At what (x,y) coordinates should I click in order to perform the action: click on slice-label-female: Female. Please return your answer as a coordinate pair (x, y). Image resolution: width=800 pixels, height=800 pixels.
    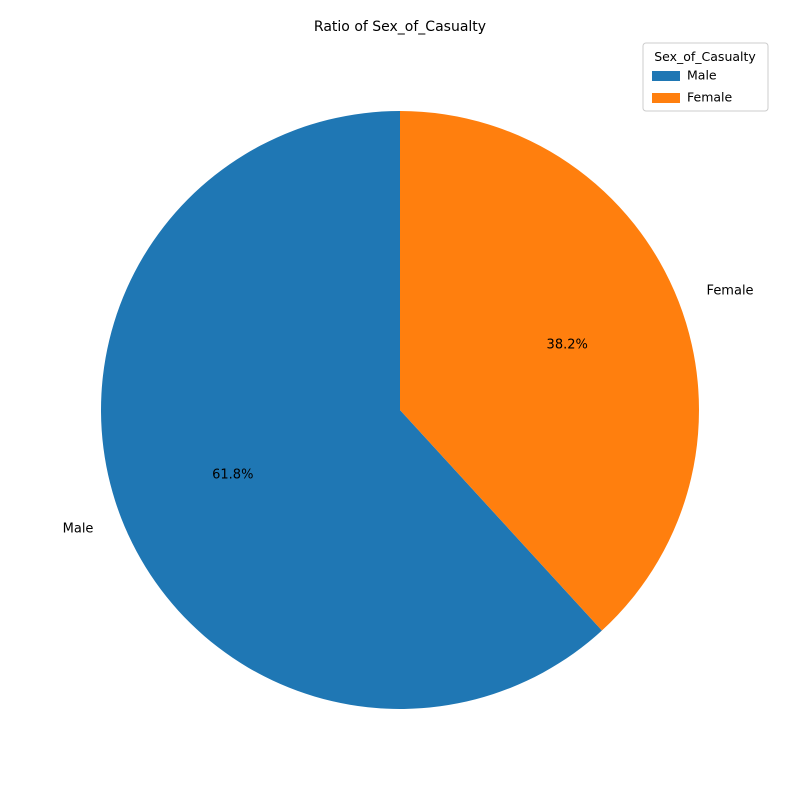
    Looking at the image, I should click on (730, 290).